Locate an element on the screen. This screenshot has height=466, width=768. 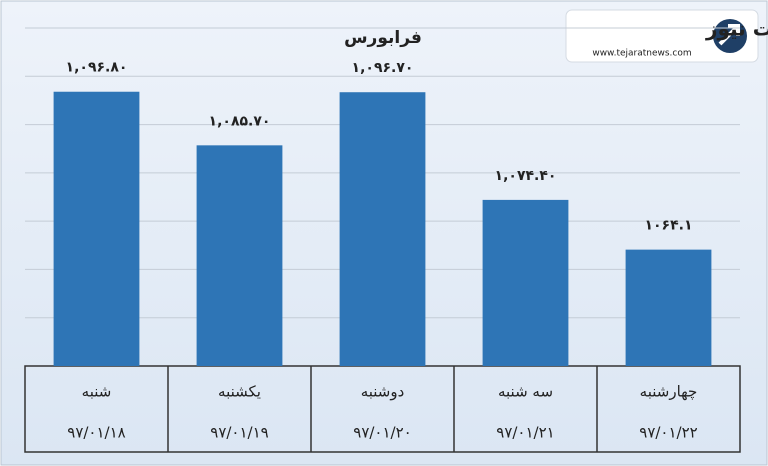
logo-box is located at coordinates (662, 36).